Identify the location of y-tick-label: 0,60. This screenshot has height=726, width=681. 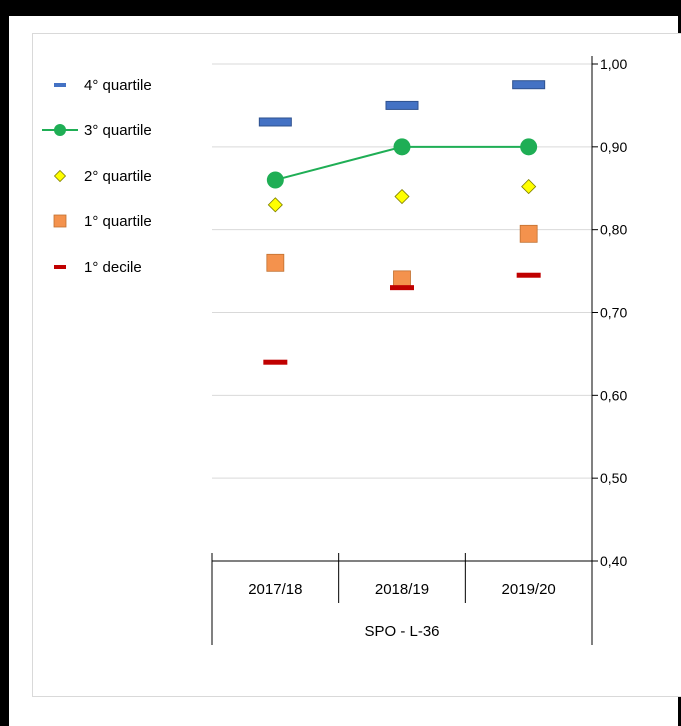
(613, 395).